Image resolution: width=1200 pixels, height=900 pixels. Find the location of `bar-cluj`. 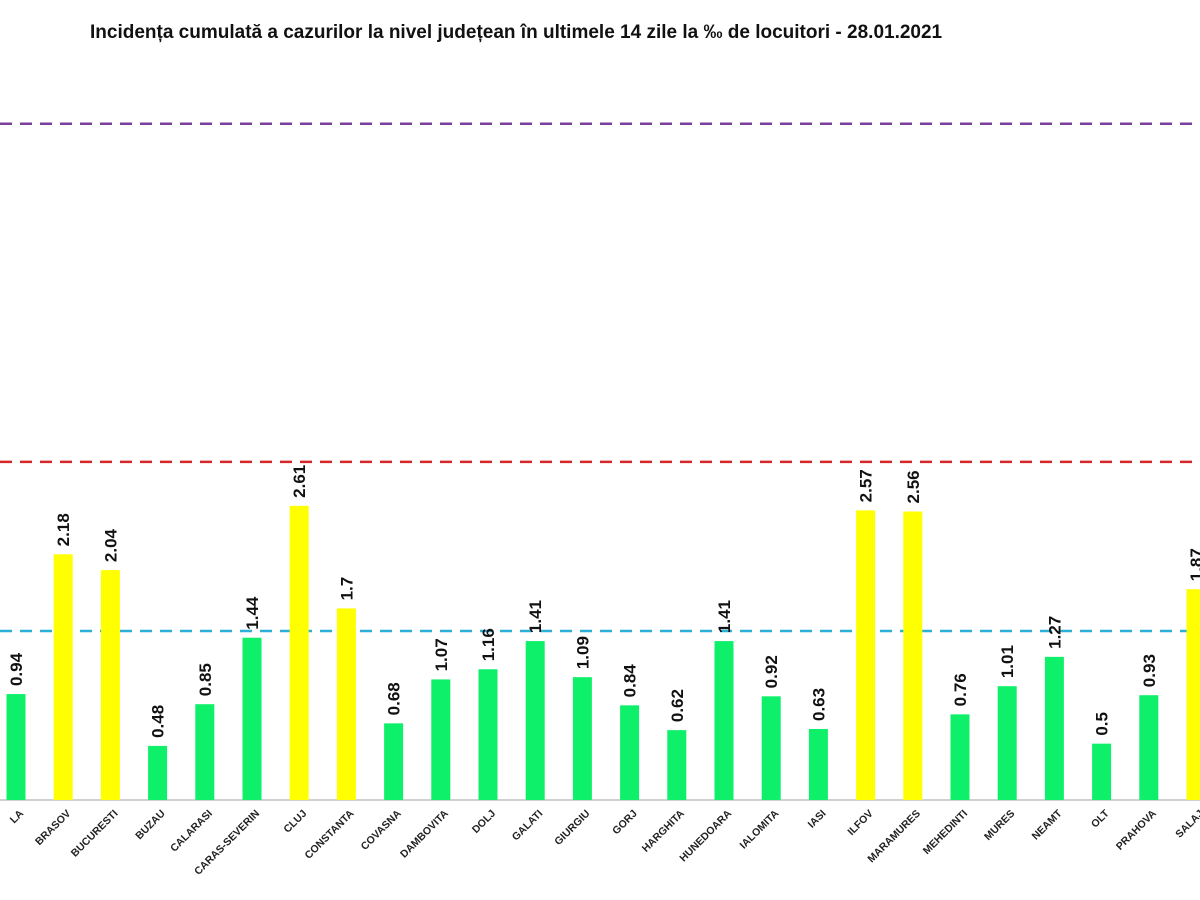

bar-cluj is located at coordinates (299, 652).